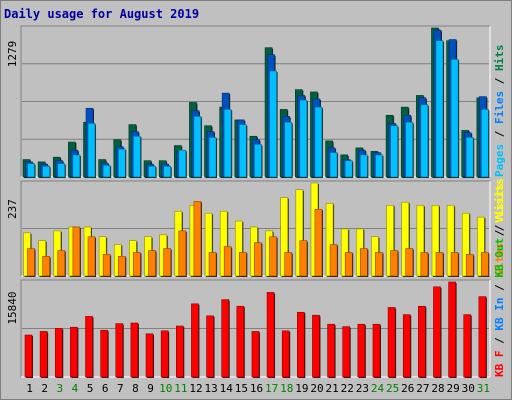  I want to click on x-tick-label: 16, so click(256, 388).